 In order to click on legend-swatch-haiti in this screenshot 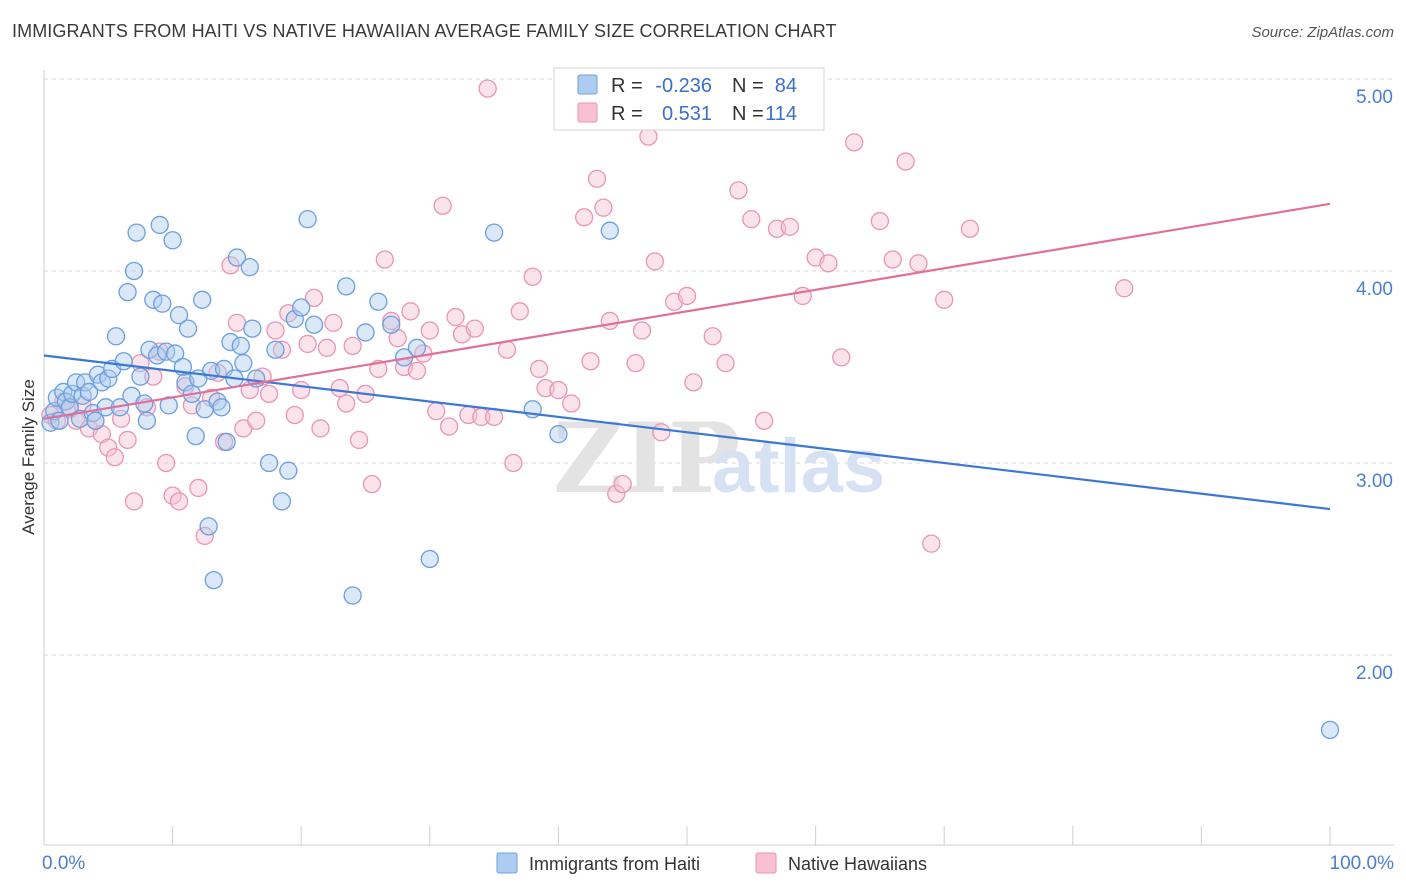, I will do `click(587, 84)`.